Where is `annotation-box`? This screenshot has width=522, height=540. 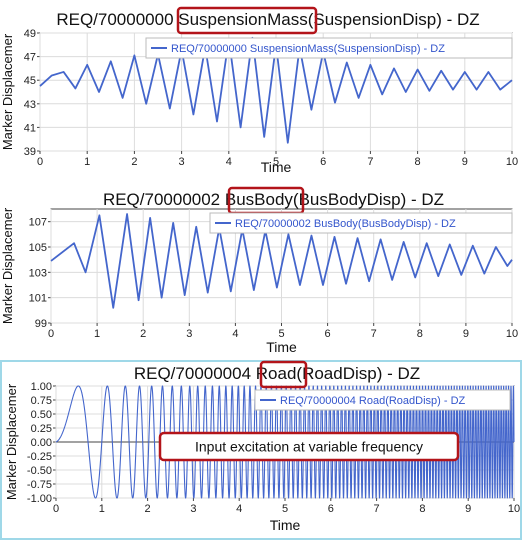
annotation-box is located at coordinates (309, 446).